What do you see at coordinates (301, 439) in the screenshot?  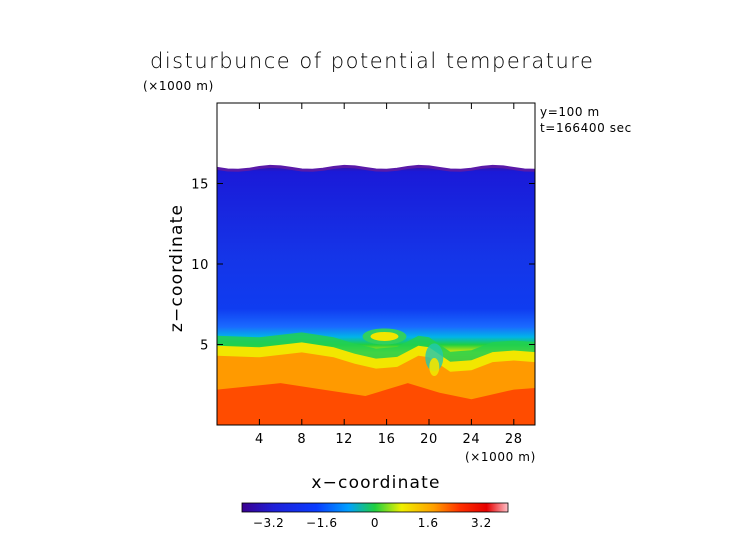 I see `x-tick-label: 8` at bounding box center [301, 439].